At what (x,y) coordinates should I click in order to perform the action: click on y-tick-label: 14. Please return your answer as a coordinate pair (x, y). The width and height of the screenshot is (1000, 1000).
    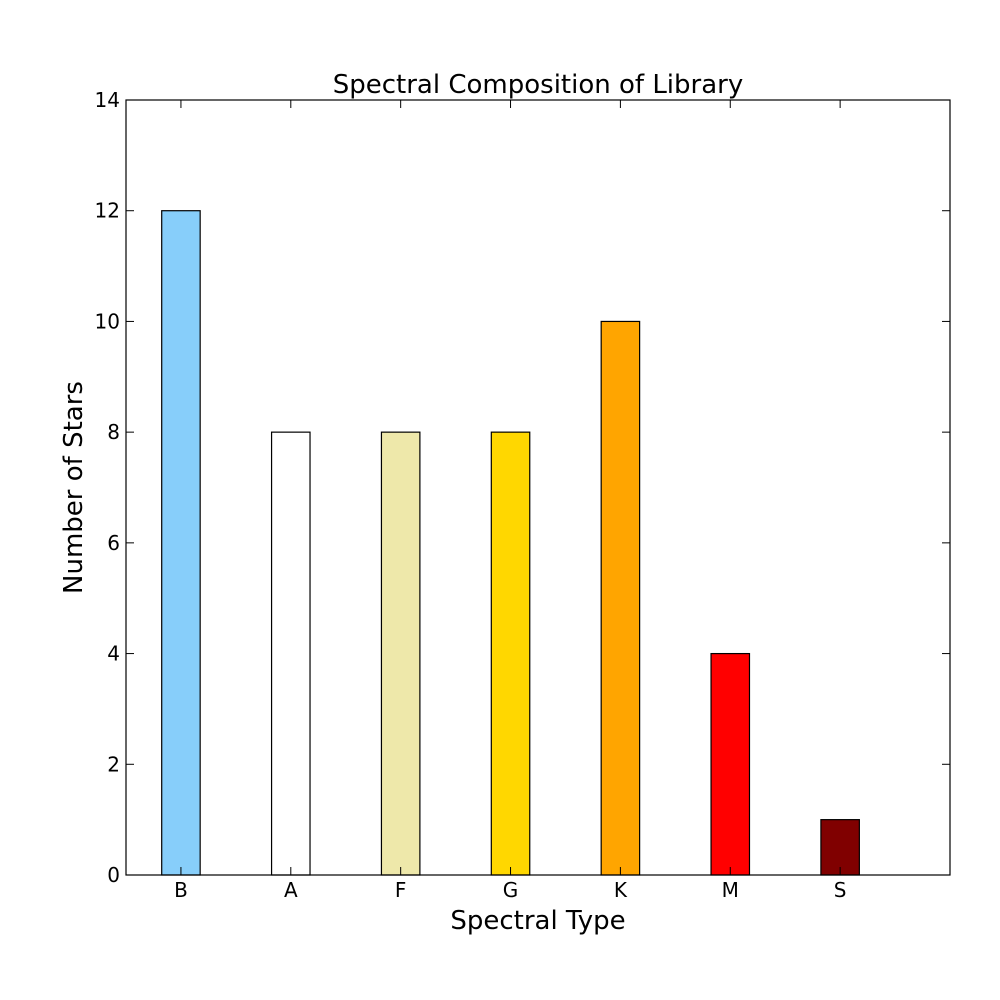
    Looking at the image, I should click on (107, 100).